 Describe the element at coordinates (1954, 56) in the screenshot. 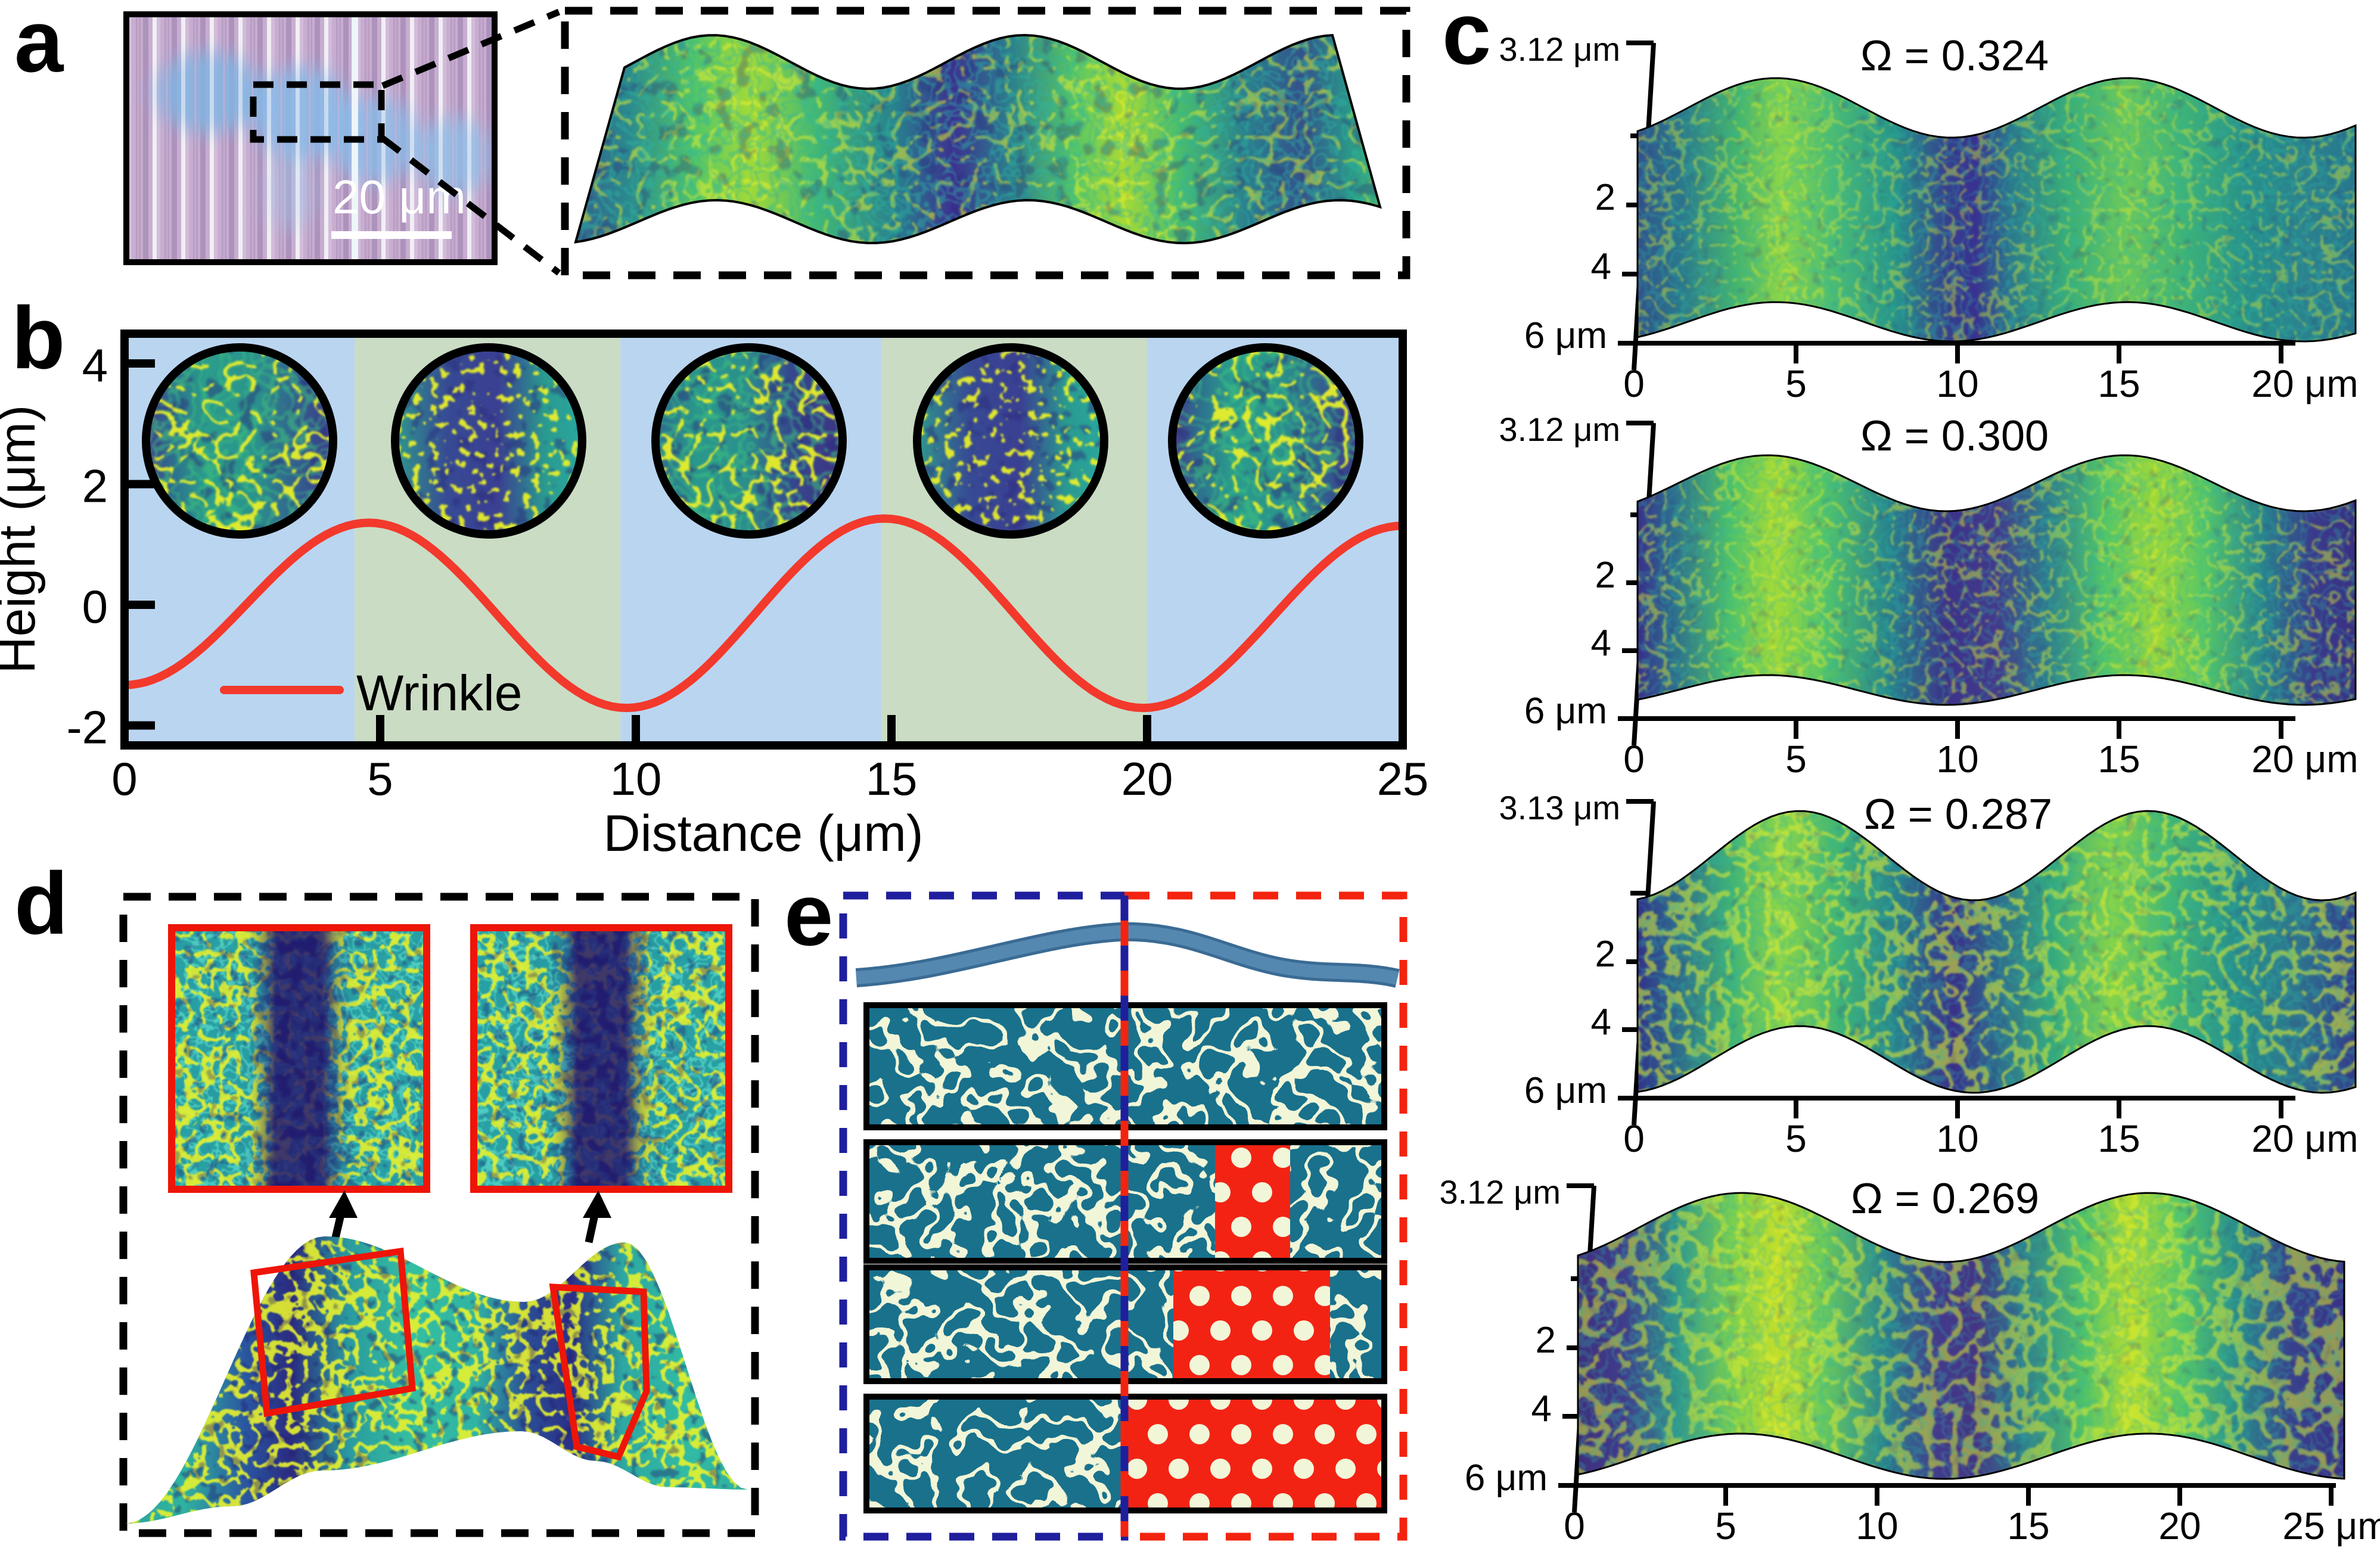

I see `svg-text: Ω = 0.324` at that location.